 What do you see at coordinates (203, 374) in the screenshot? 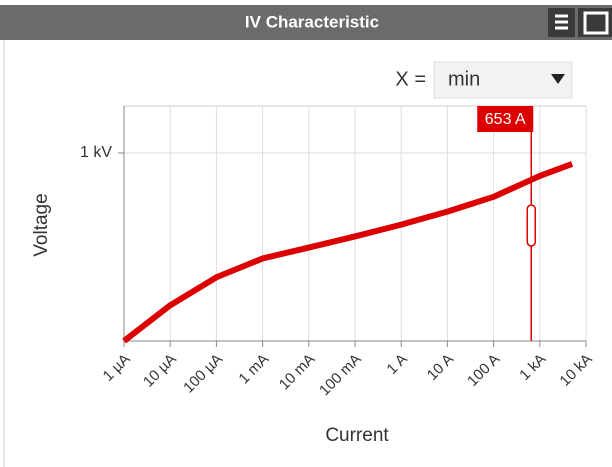
I see `x-tick-label: 100 µA` at bounding box center [203, 374].